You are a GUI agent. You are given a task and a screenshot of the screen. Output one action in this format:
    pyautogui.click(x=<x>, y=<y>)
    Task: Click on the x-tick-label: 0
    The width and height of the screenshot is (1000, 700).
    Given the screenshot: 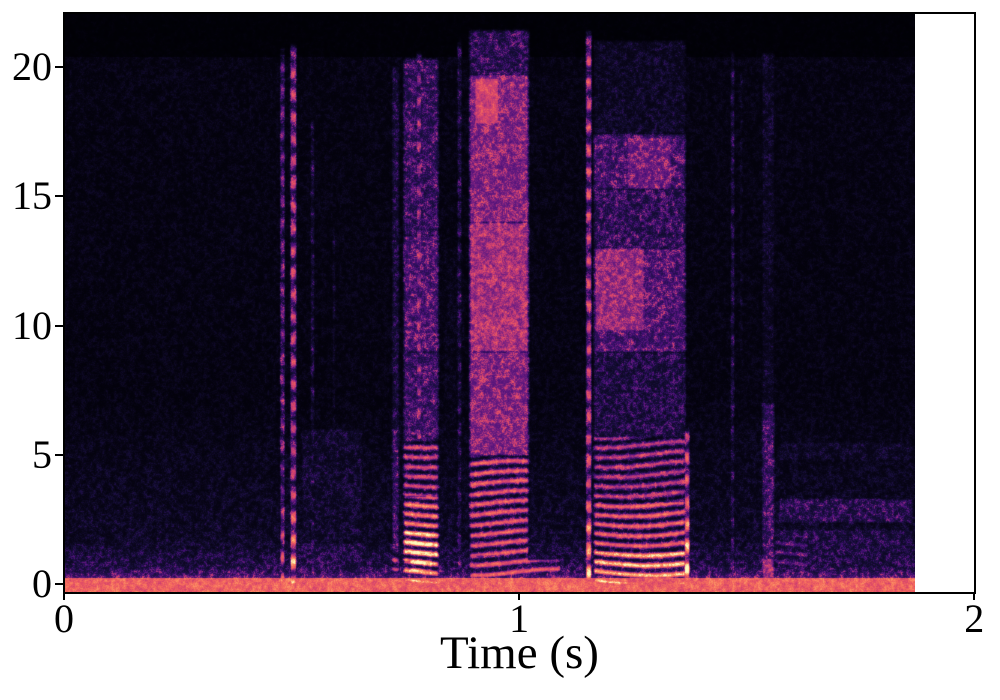 What is the action you would take?
    pyautogui.click(x=64, y=618)
    